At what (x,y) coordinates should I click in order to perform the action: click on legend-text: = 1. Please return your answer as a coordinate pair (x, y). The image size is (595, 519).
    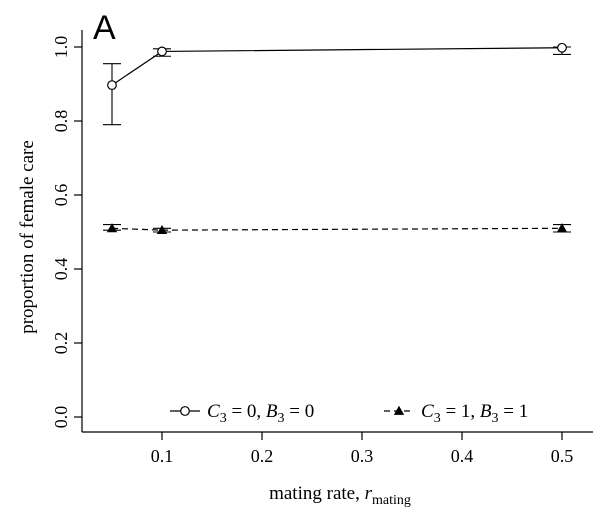
    Looking at the image, I should click on (514, 411).